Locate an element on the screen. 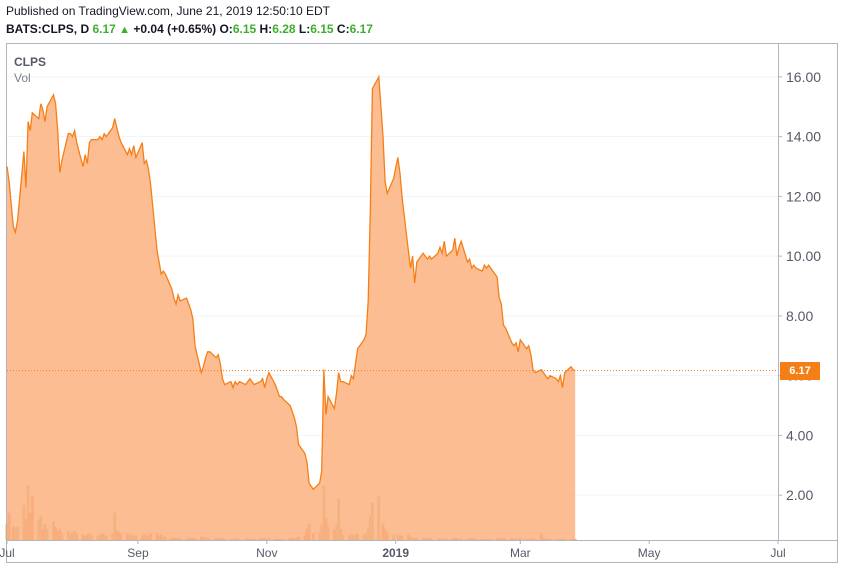 The image size is (846, 572). last-price-tag: 6.17 is located at coordinates (800, 370).